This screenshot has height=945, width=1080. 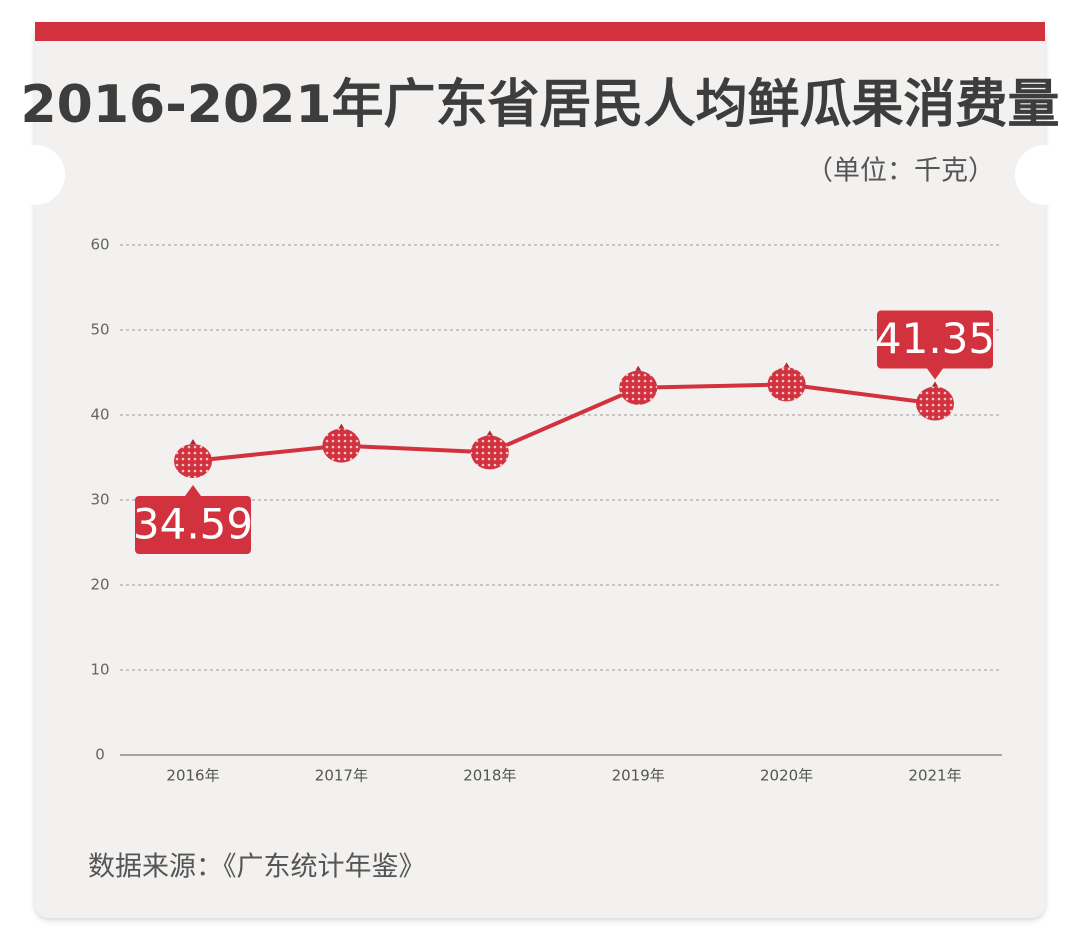 What do you see at coordinates (539, 105) in the screenshot?
I see `chart-title: 2016-2021年广东省居民人均鲜瓜果消费量` at bounding box center [539, 105].